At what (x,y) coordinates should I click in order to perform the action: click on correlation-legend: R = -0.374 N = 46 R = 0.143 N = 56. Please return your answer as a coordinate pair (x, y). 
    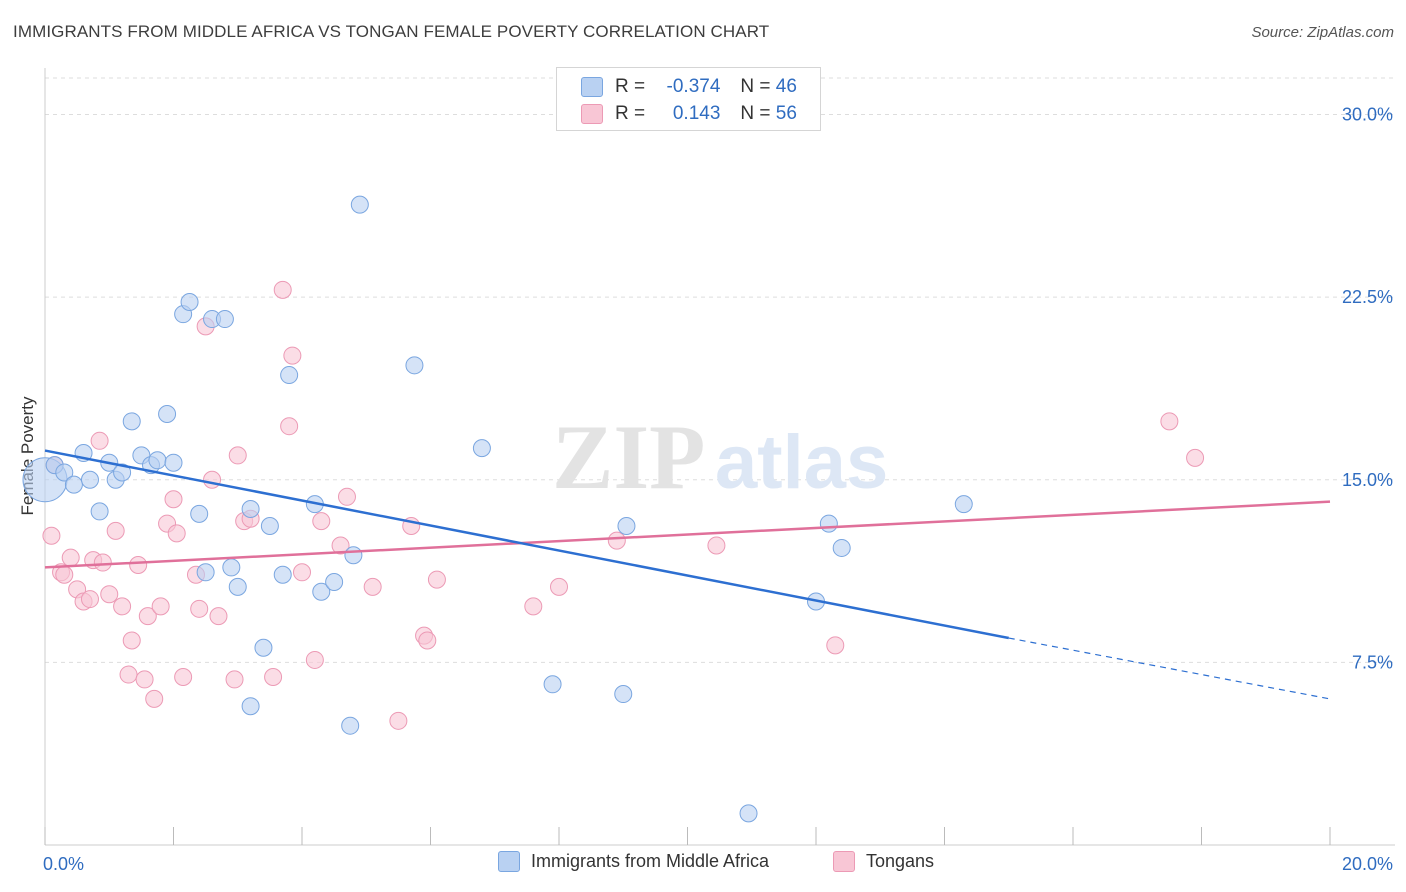
    Looking at the image, I should click on (688, 99).